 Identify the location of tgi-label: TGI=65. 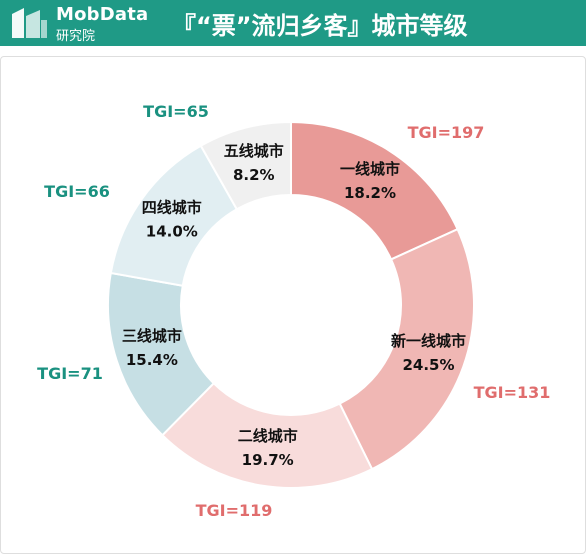
(176, 111).